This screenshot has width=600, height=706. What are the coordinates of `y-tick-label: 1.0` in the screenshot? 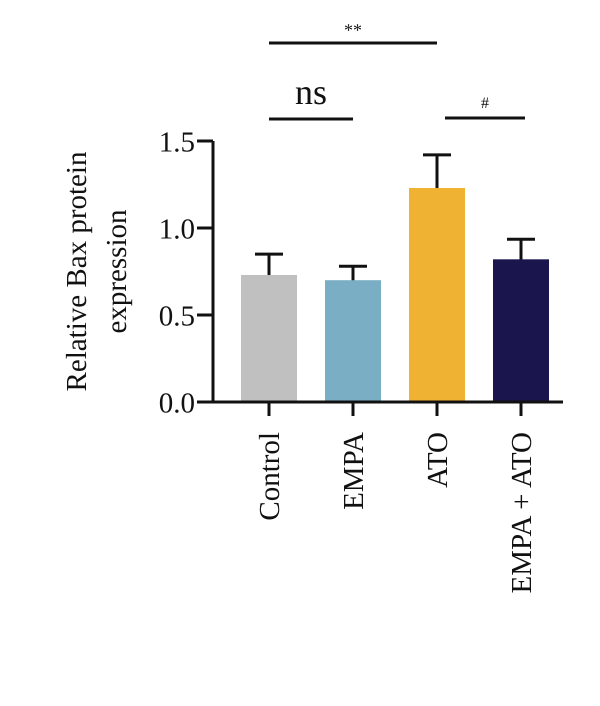 It's located at (176, 229).